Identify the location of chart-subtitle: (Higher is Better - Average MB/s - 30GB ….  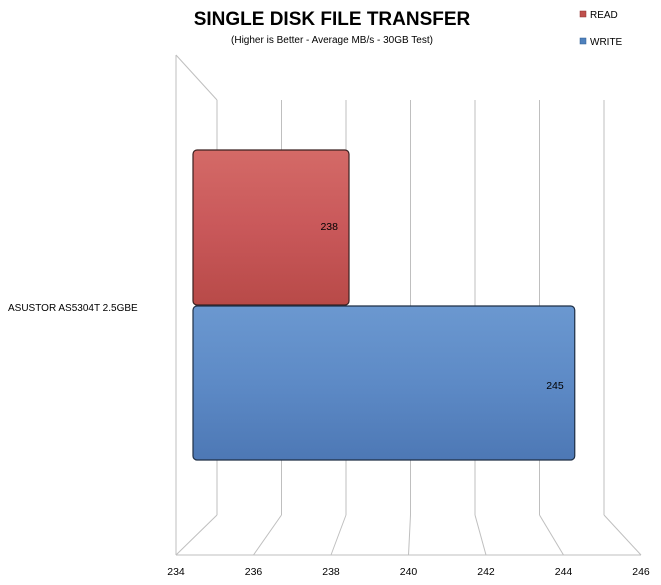
(332, 40).